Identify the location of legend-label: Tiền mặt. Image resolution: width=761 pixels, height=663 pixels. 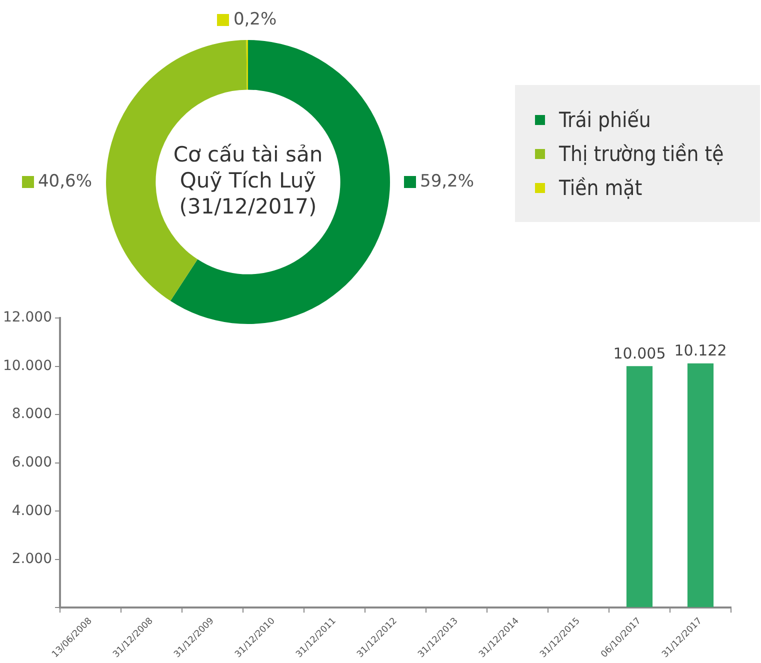
(600, 188).